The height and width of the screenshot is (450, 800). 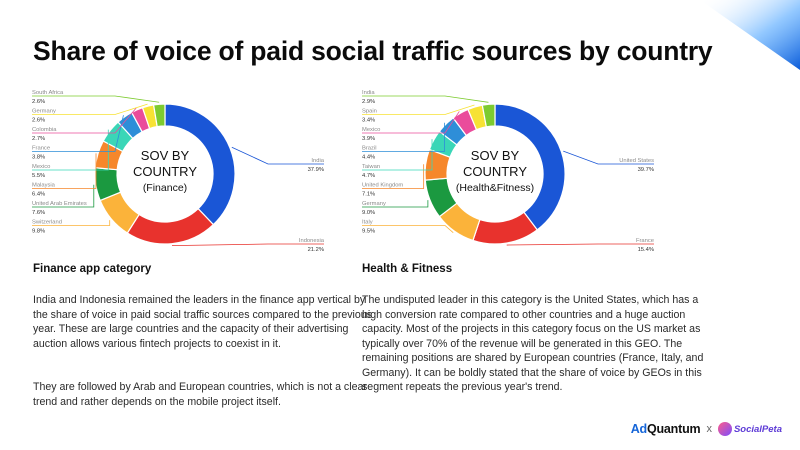 I want to click on finance-section-title: Finance app category, so click(x=92, y=269).